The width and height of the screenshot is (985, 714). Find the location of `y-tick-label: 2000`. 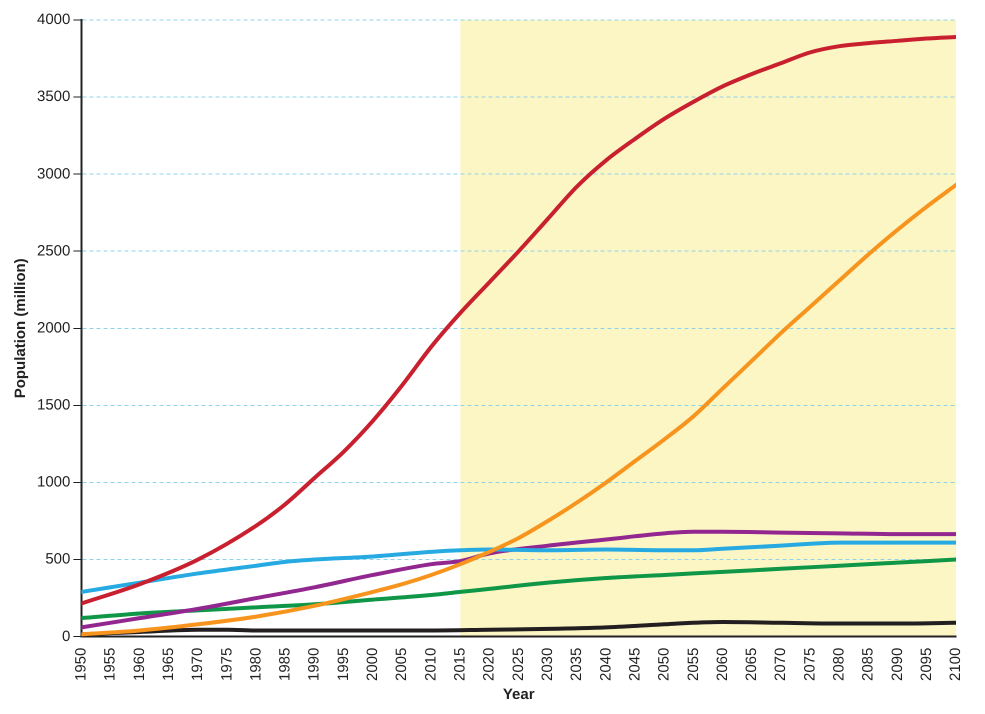

y-tick-label: 2000 is located at coordinates (53, 327).